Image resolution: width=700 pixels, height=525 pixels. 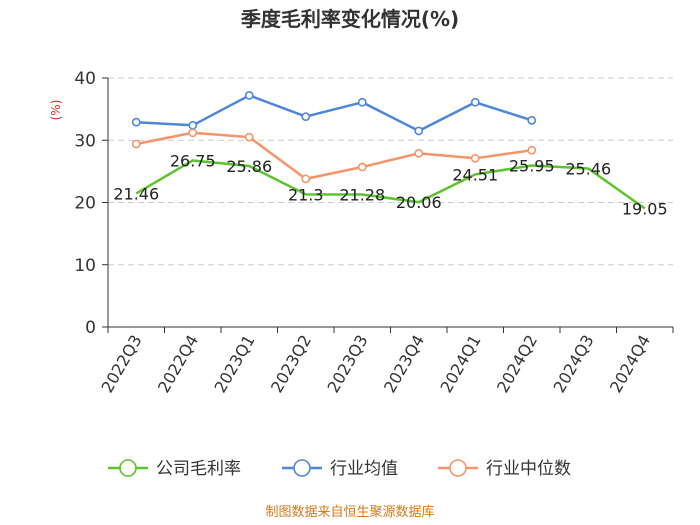 What do you see at coordinates (85, 79) in the screenshot?
I see `y-tick-label: 40` at bounding box center [85, 79].